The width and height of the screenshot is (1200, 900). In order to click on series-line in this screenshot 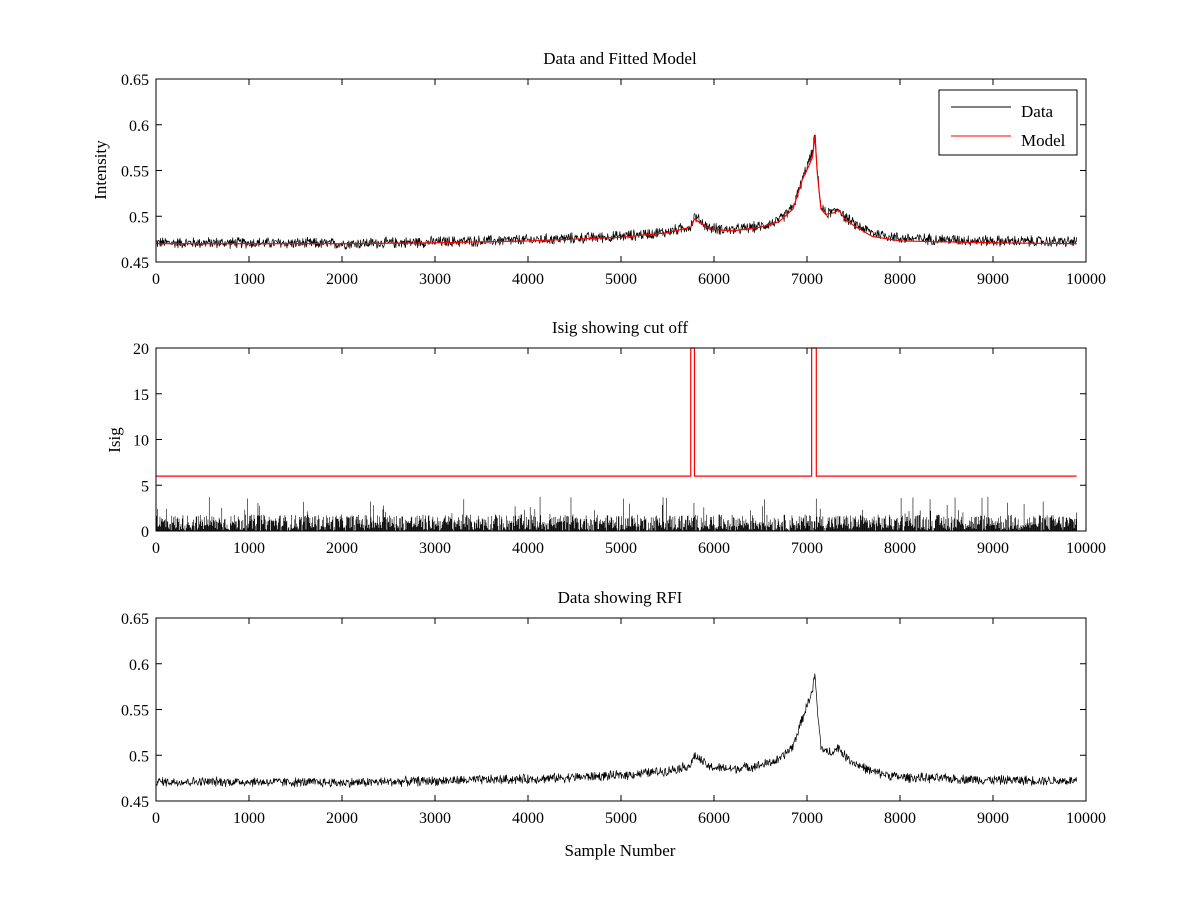, I will do `click(616, 730)`.